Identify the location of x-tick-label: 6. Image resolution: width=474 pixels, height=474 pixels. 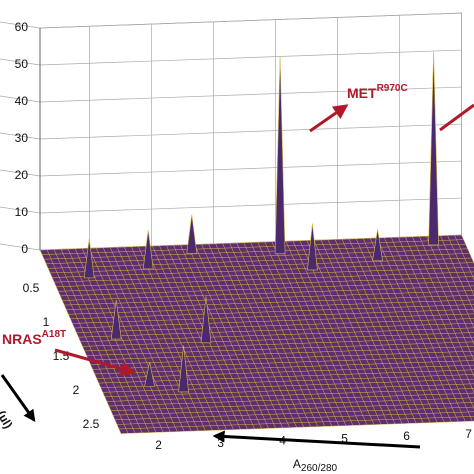
(406, 436).